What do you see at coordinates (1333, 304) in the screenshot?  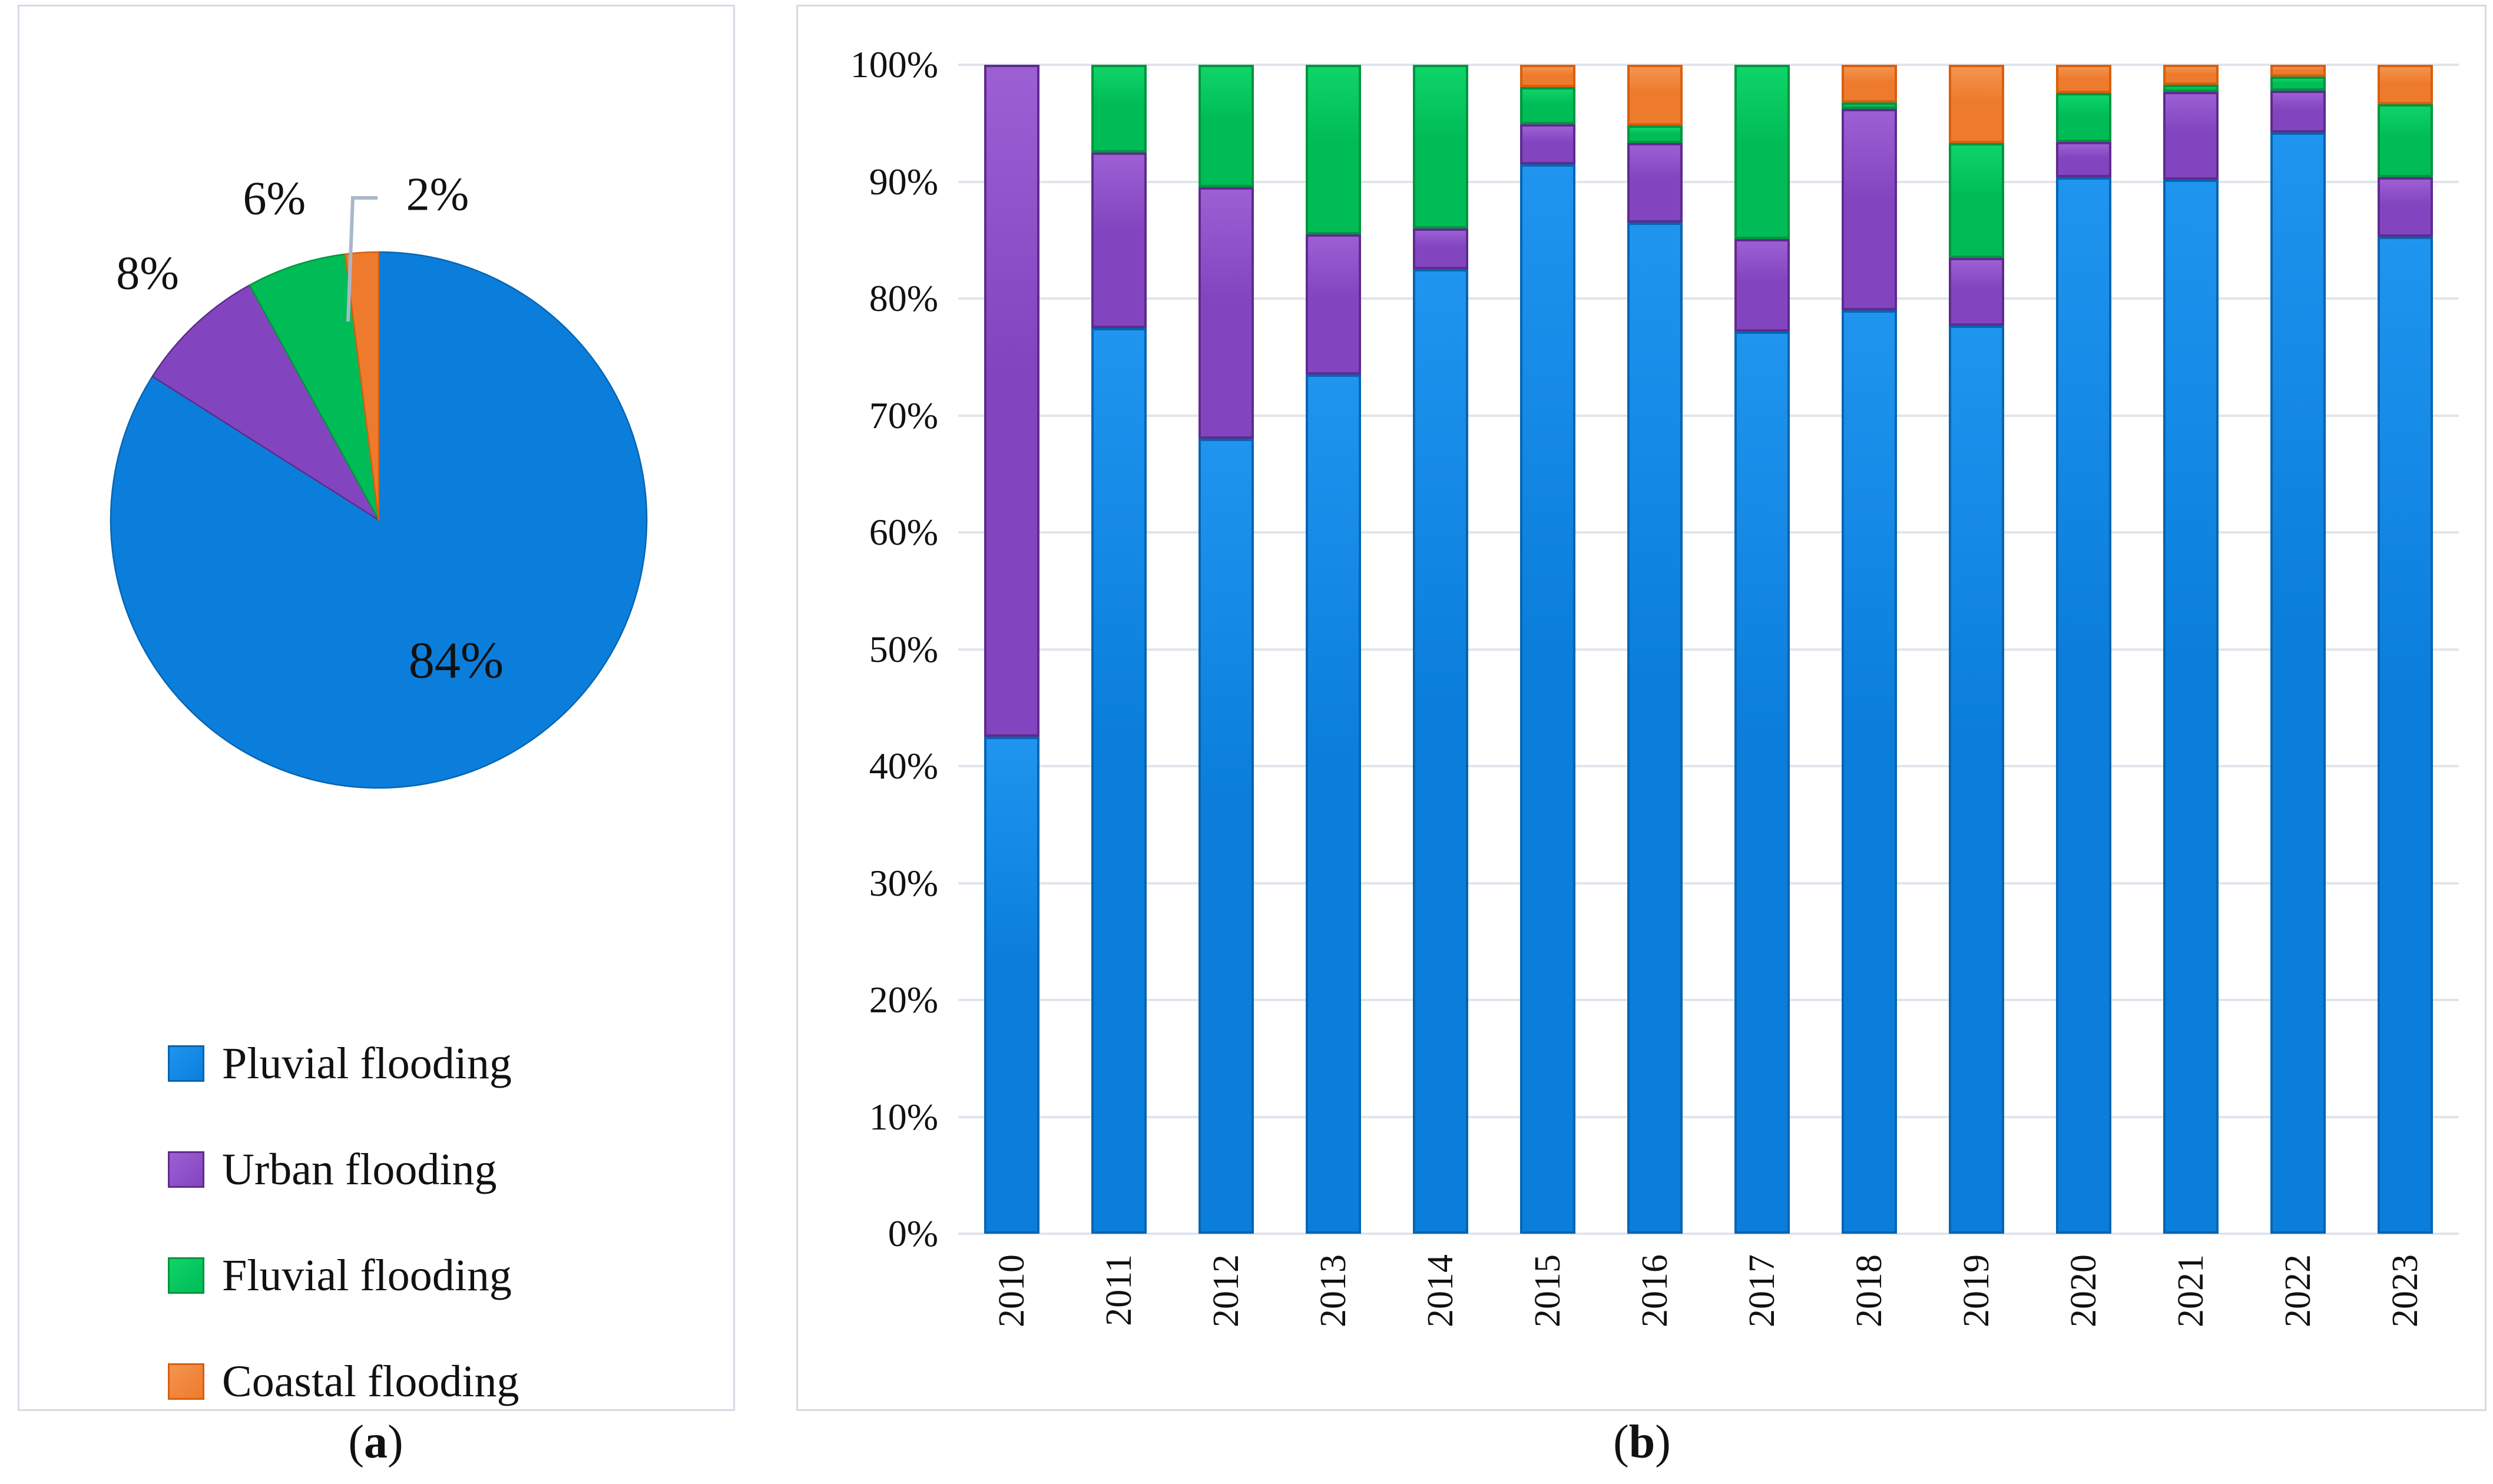 I see `bar-segment-2013-urban-flooding` at bounding box center [1333, 304].